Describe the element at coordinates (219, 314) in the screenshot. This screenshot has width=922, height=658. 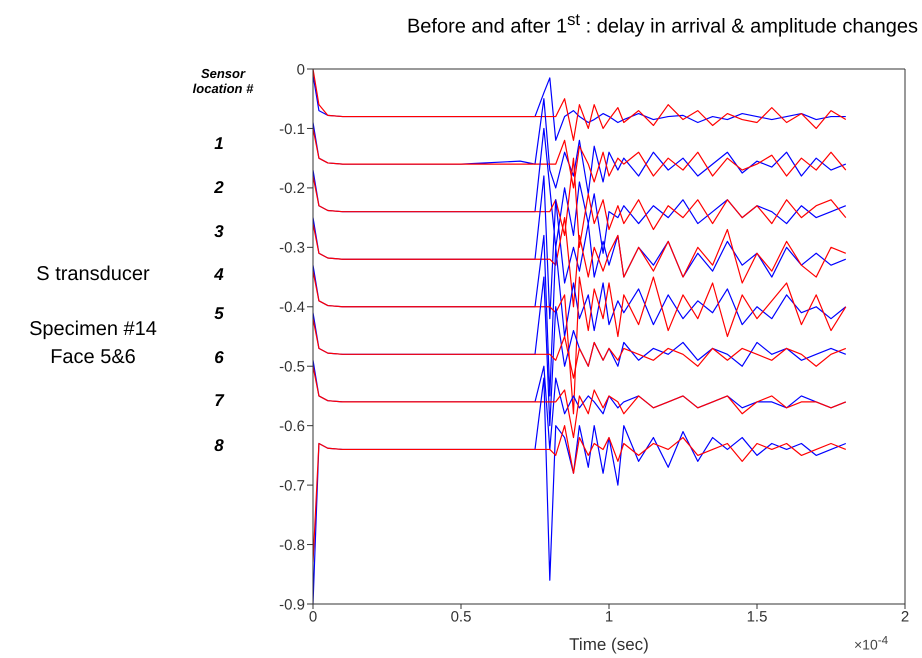
I see `text: 5` at that location.